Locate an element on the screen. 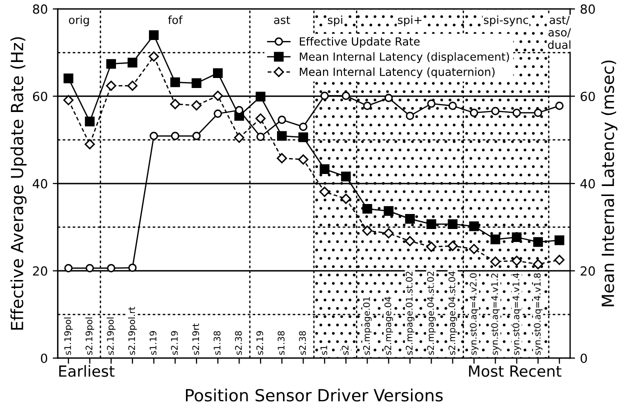 The image size is (621, 406). y2-tick-label: 80 is located at coordinates (587, 9).